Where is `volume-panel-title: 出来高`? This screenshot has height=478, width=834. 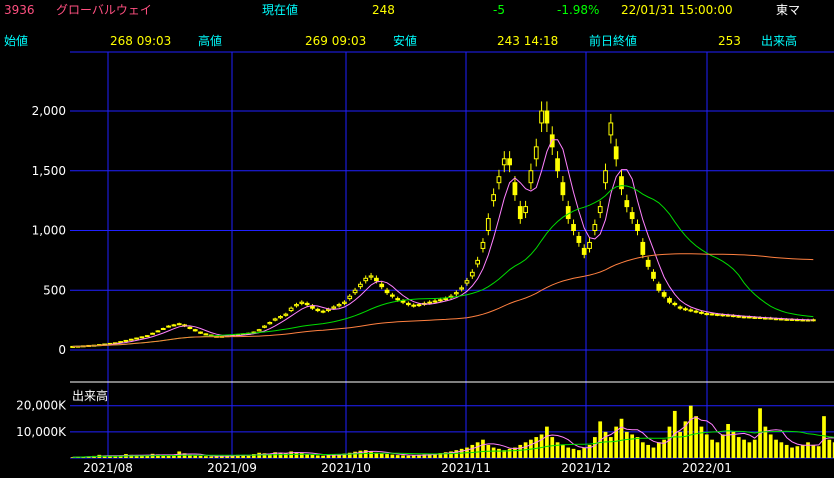
volume-panel-title: 出来高 is located at coordinates (90, 395).